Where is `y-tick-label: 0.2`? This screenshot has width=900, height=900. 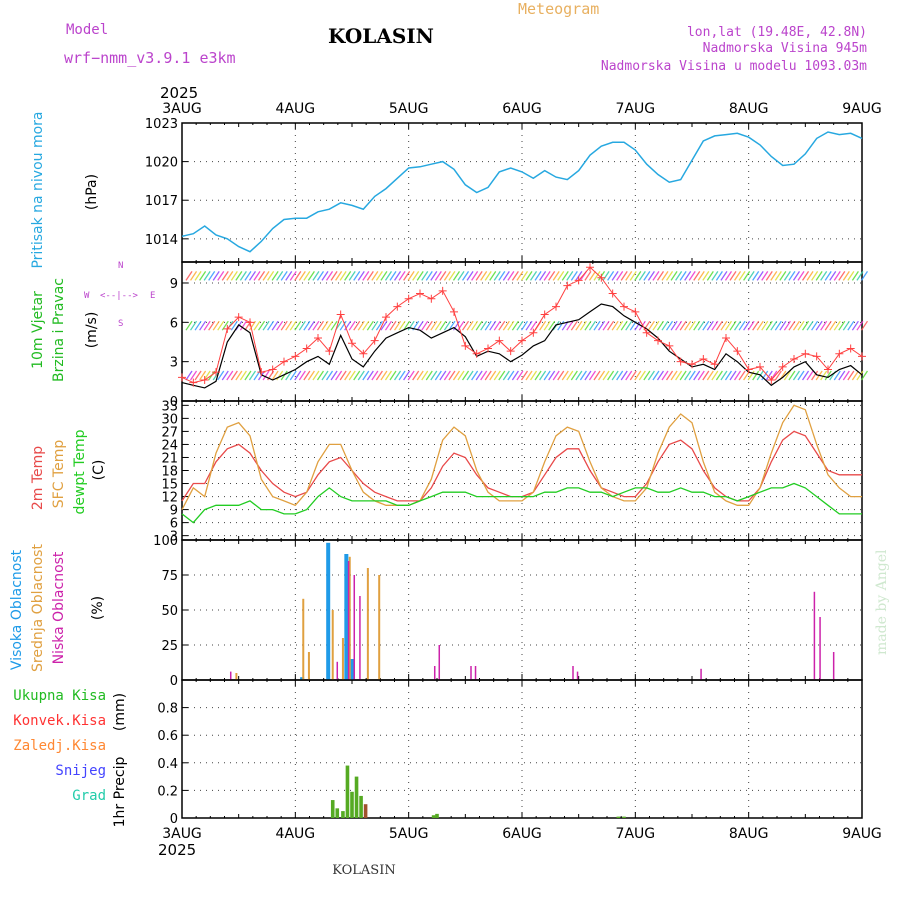 y-tick-label: 0.2 is located at coordinates (167, 791).